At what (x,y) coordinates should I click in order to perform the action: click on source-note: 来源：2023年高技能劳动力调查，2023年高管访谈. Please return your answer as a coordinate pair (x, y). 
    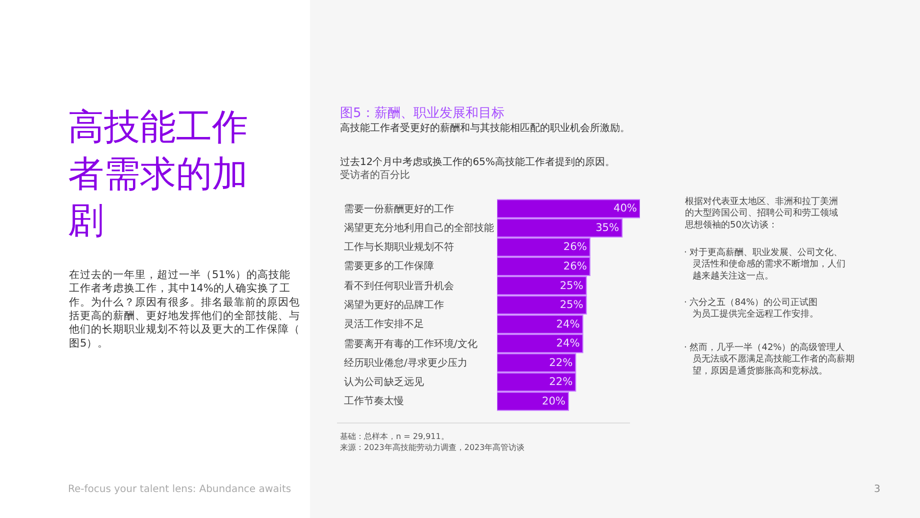
    Looking at the image, I should click on (432, 447).